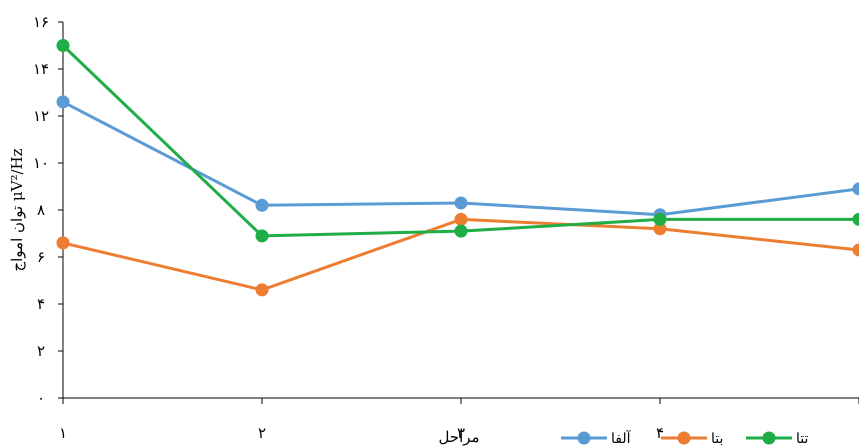 Image resolution: width=859 pixels, height=446 pixels. I want to click on legend-label: آلفا, so click(621, 437).